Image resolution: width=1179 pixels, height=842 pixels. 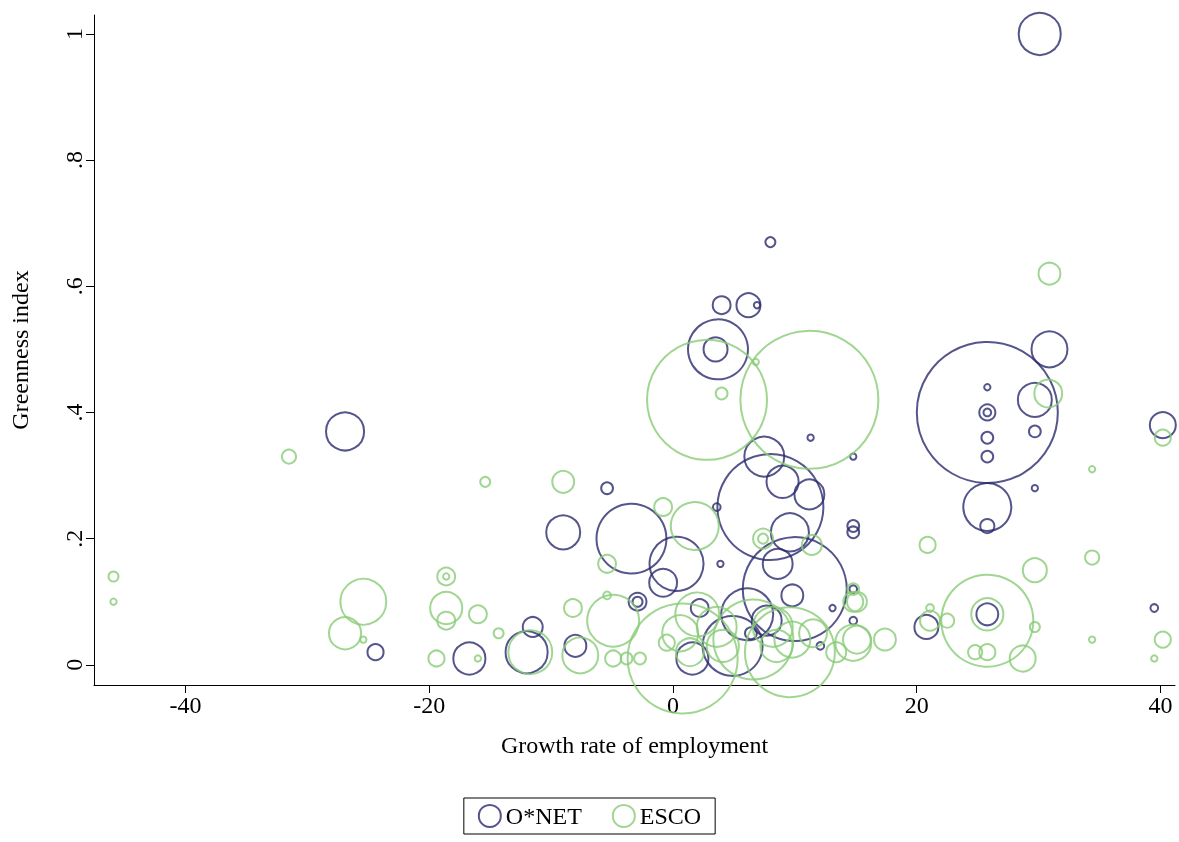 I want to click on y-tick-label: .2, so click(x=74, y=538).